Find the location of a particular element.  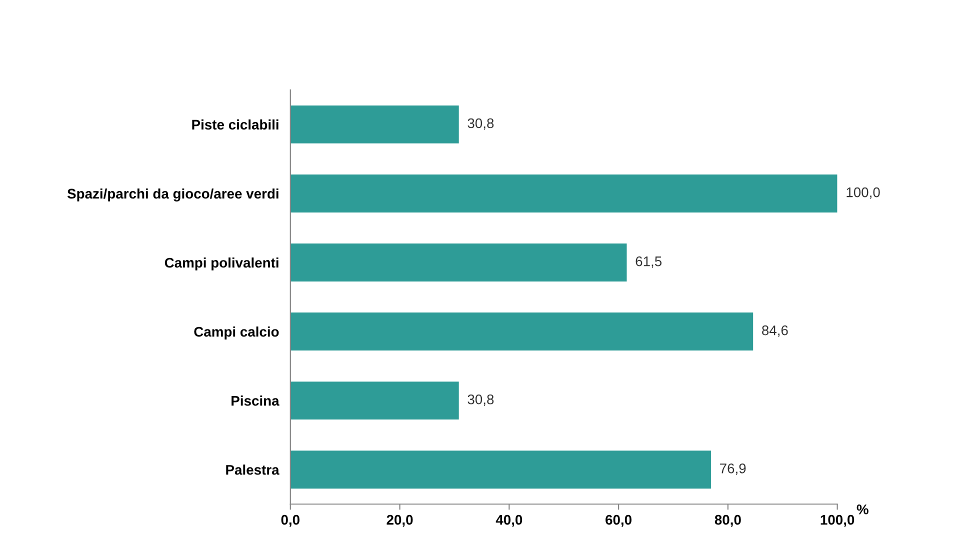

y-tick-label: Piscina is located at coordinates (256, 401).